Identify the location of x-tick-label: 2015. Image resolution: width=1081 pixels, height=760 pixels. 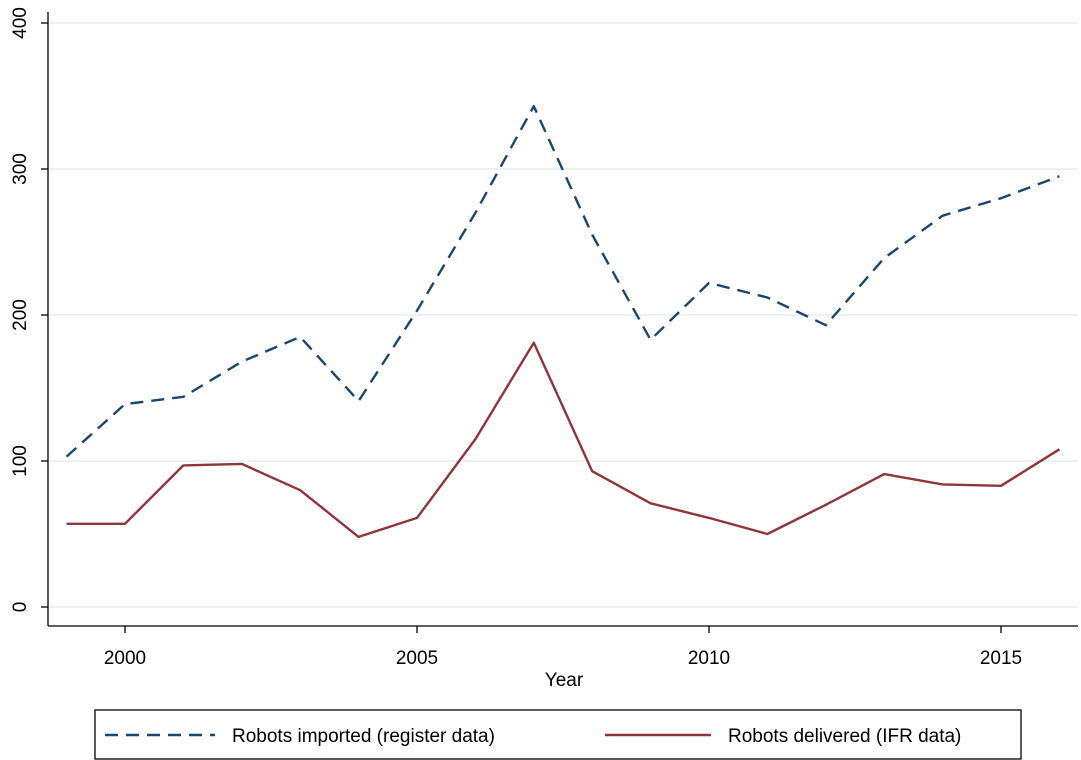
(1001, 658).